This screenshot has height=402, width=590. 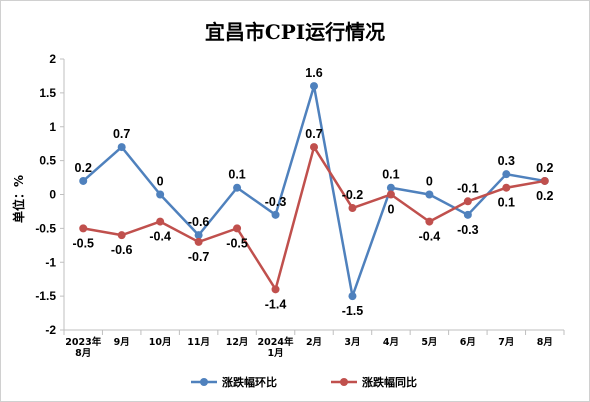 I want to click on y-tick-label: 0, so click(x=52, y=195).